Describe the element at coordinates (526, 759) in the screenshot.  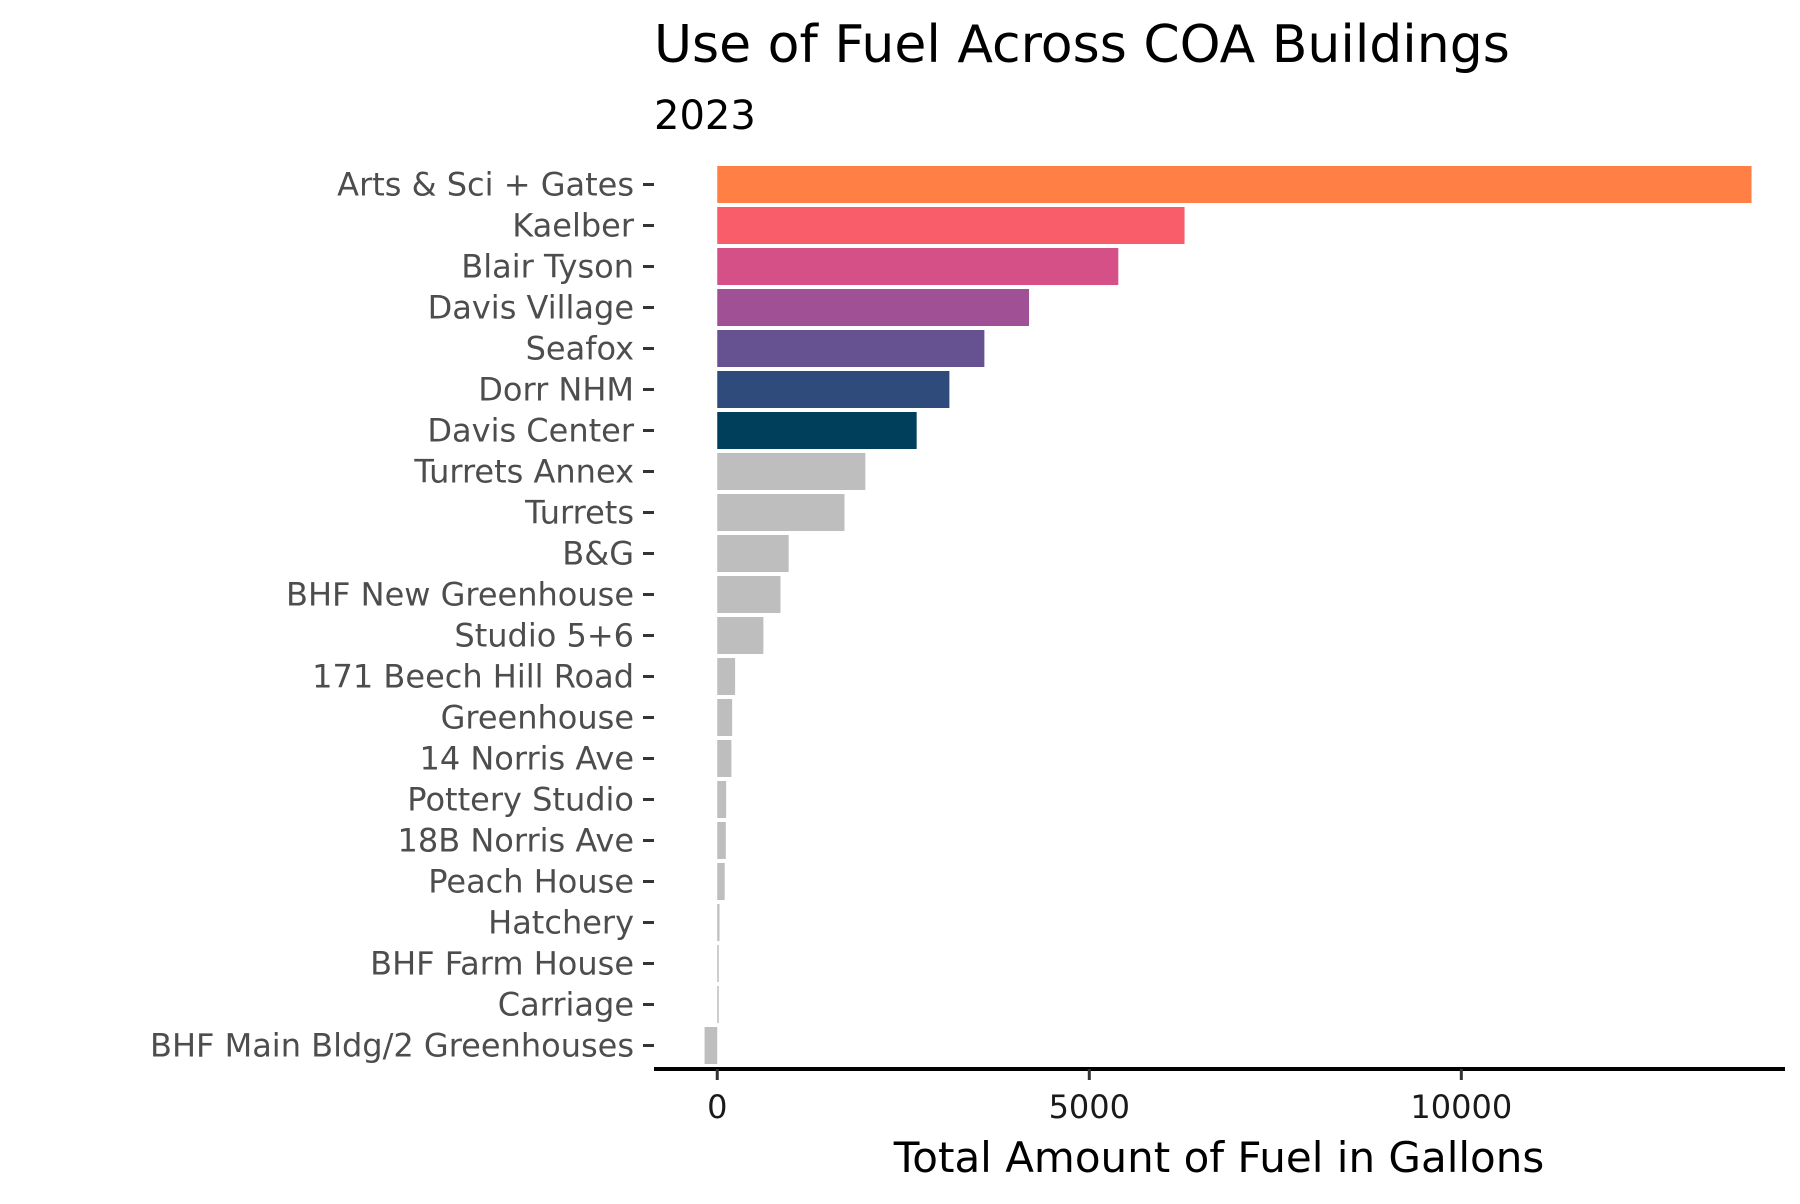
I see `y-tick-label-14-norris-ave: 14 Norris Ave` at that location.